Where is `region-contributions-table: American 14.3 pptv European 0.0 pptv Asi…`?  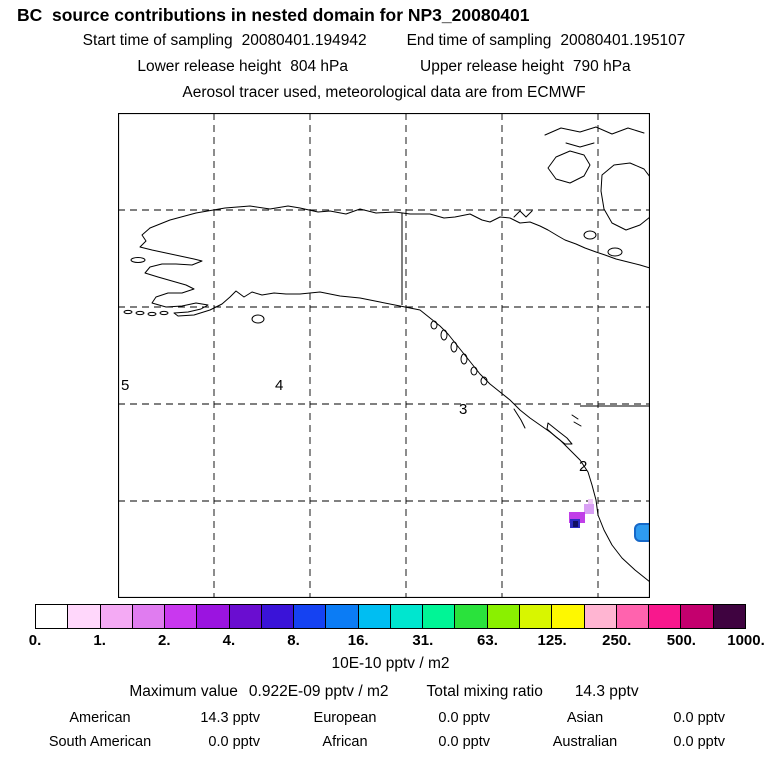
region-contributions-table: American 14.3 pptv European 0.0 pptv Asi… is located at coordinates (377, 730).